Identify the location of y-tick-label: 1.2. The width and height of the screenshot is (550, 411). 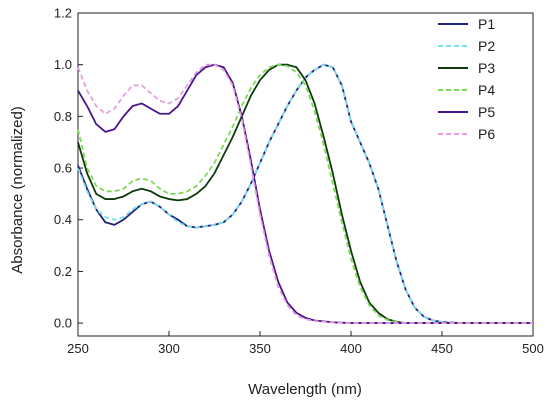
(63, 13).